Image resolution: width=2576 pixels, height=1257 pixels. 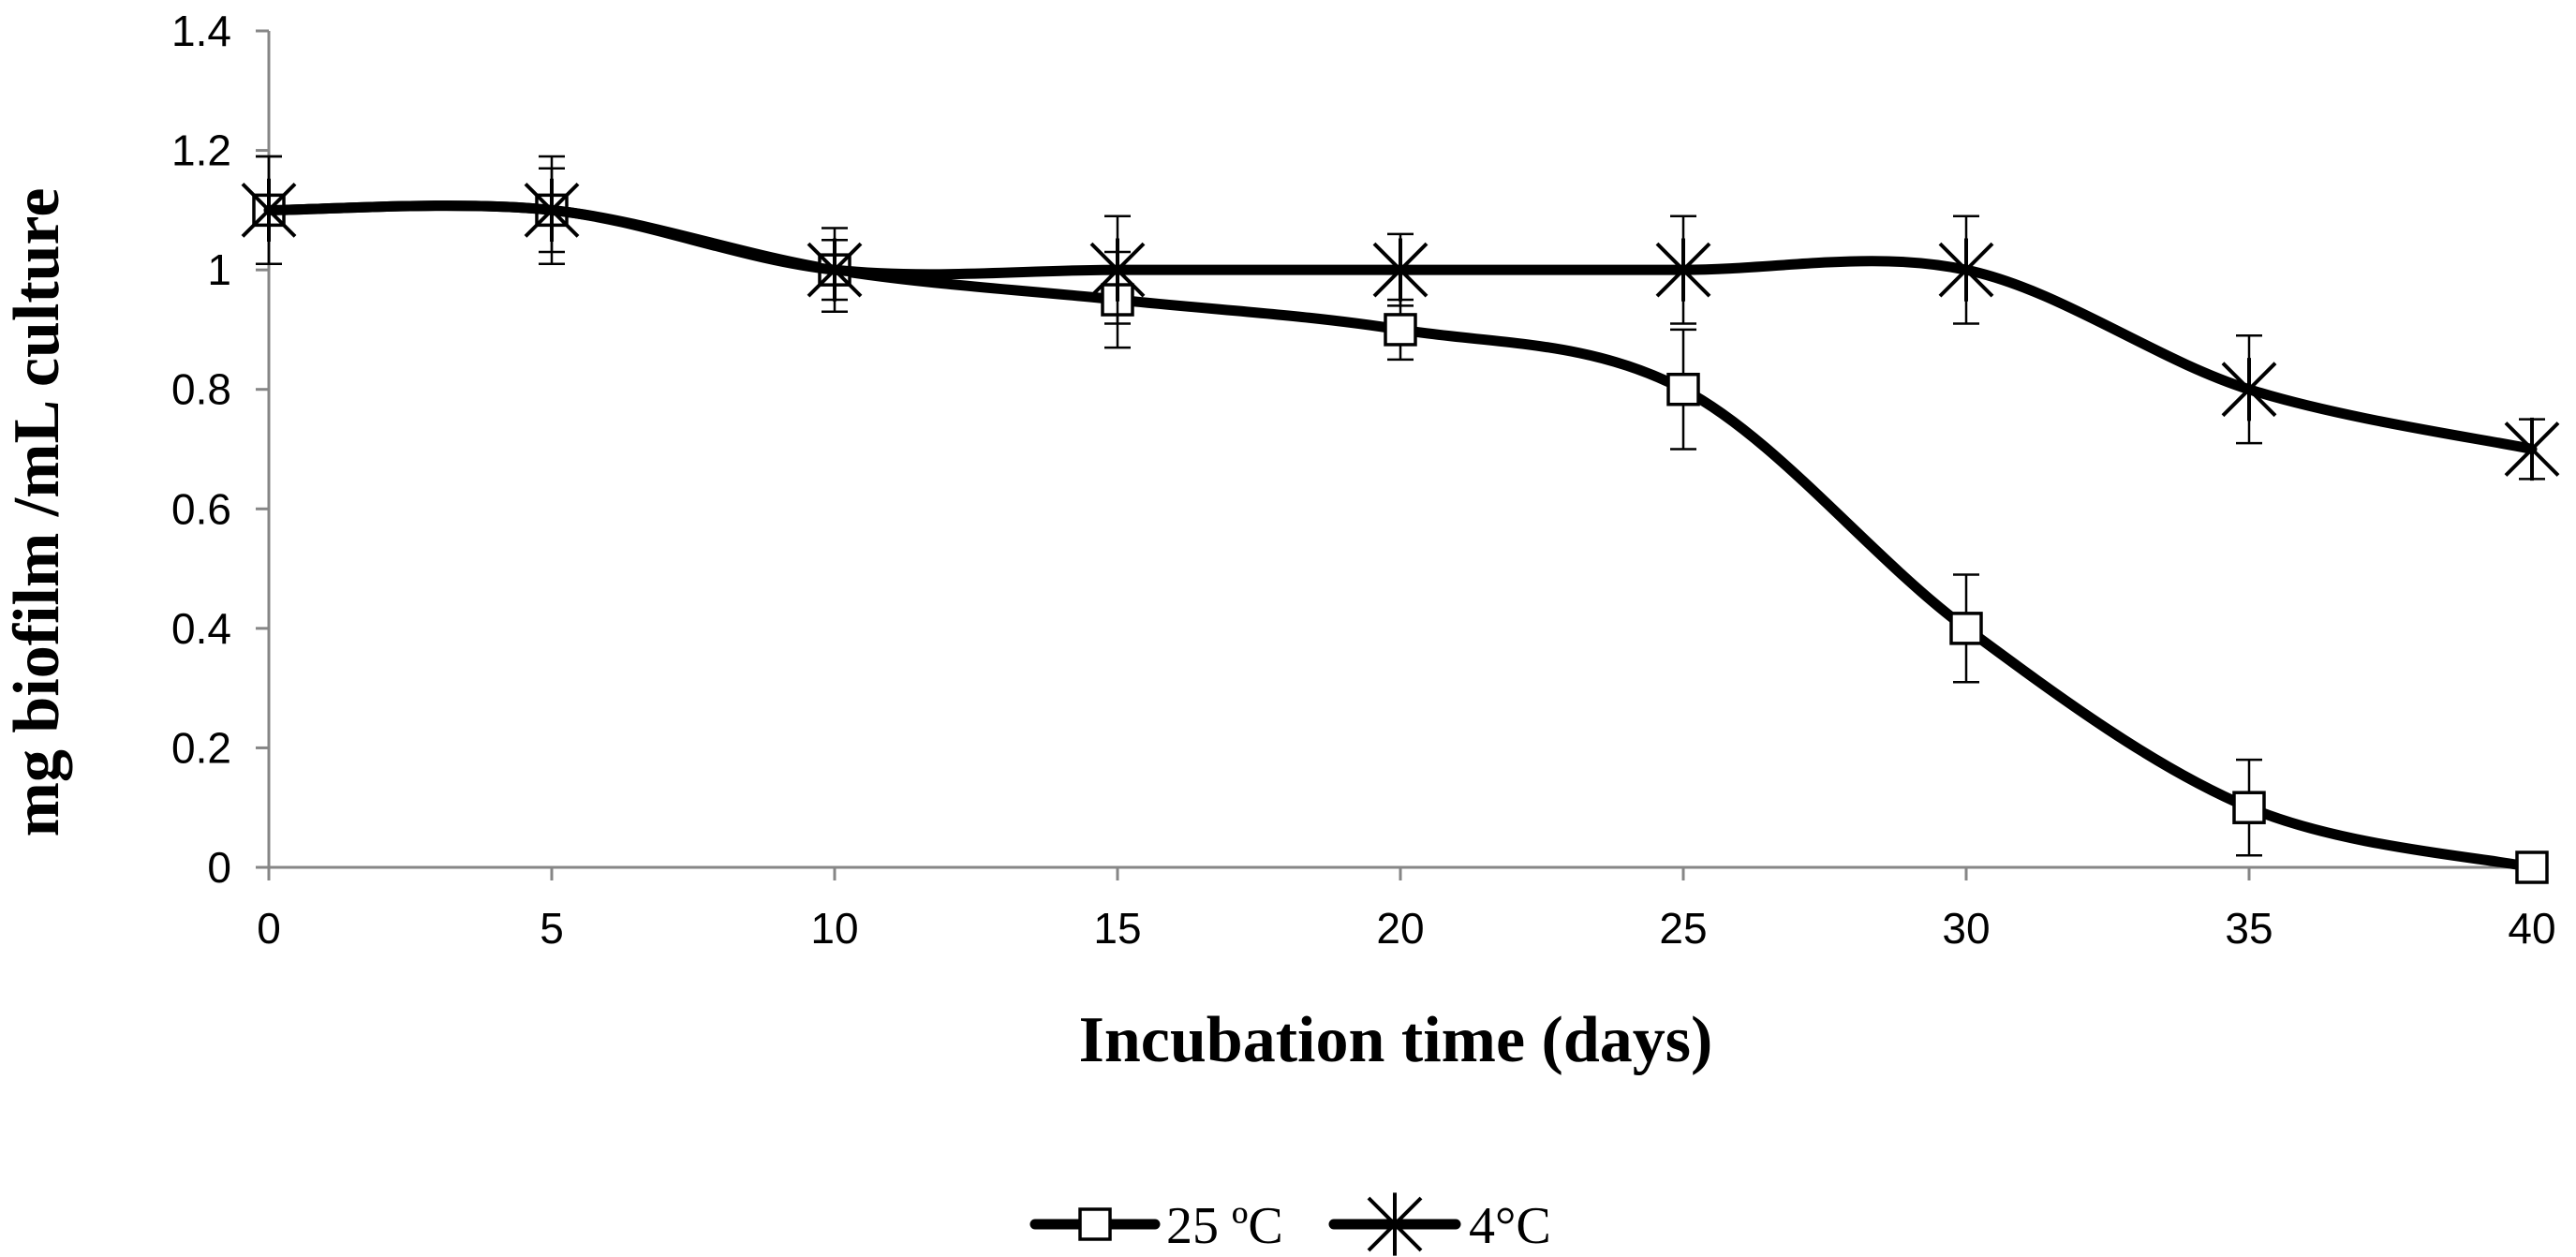 What do you see at coordinates (1966, 928) in the screenshot?
I see `x-tick-label: 30` at bounding box center [1966, 928].